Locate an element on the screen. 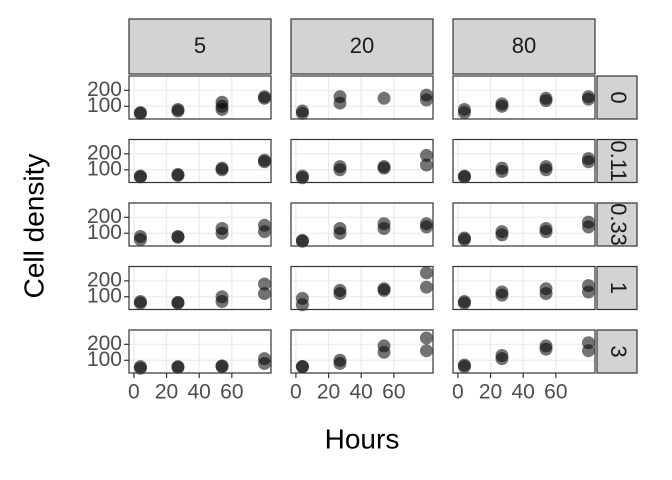 This screenshot has height=480, width=672. row-strip-group: 0.33 is located at coordinates (618, 224).